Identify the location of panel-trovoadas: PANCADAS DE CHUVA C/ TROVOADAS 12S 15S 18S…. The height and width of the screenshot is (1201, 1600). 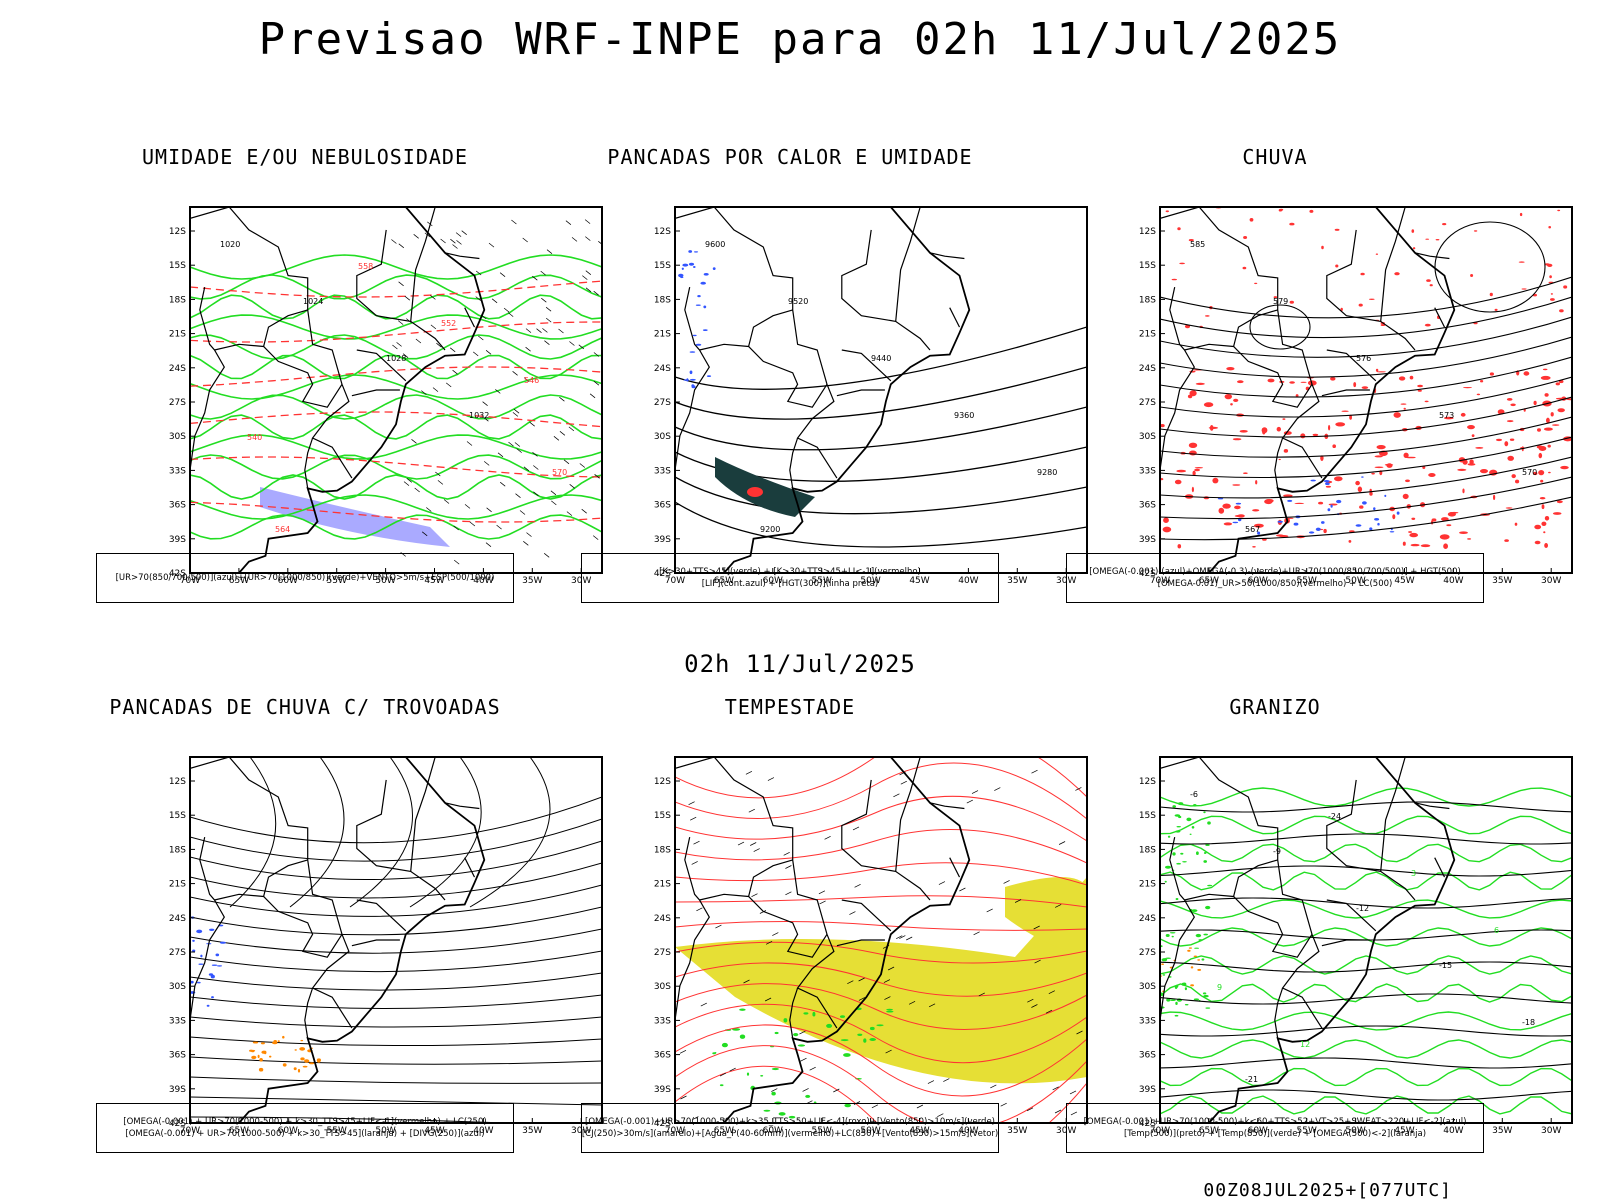
(349, 925).